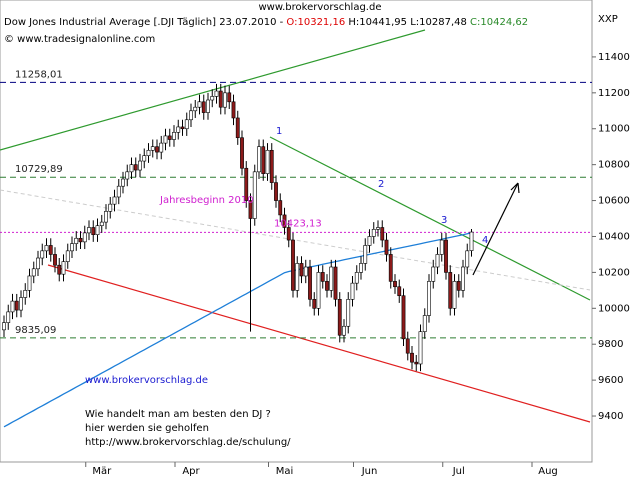 This screenshot has width=640, height=480. I want to click on arrow-head, so click(515, 188).